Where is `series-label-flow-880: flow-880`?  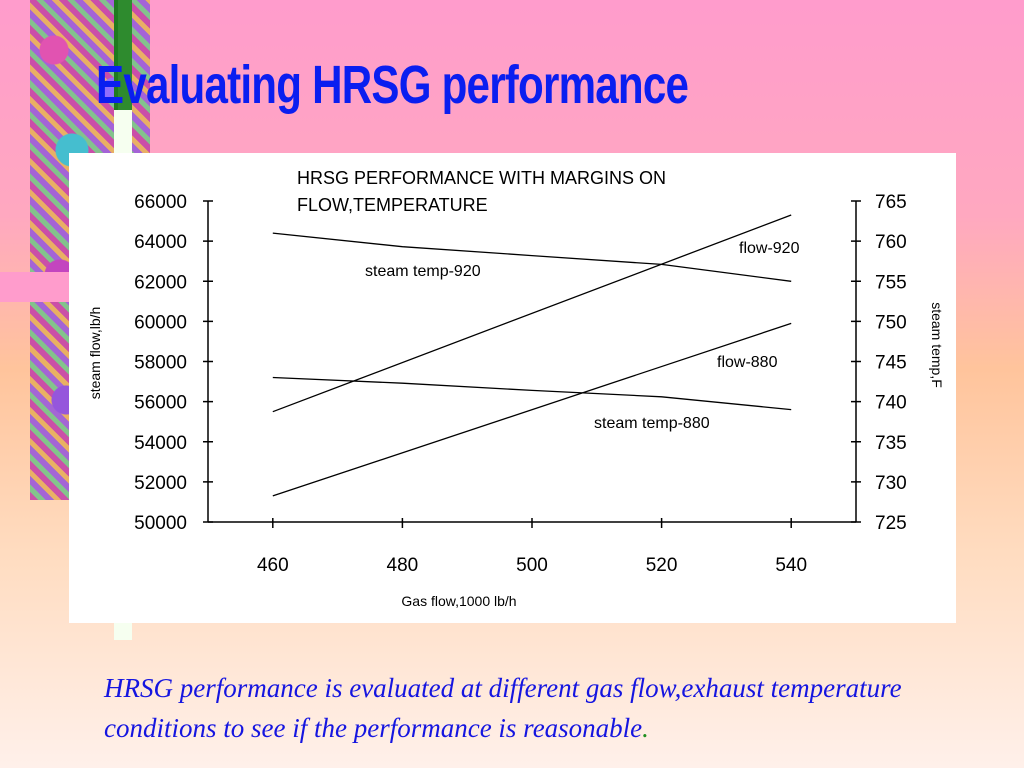 series-label-flow-880: flow-880 is located at coordinates (747, 362).